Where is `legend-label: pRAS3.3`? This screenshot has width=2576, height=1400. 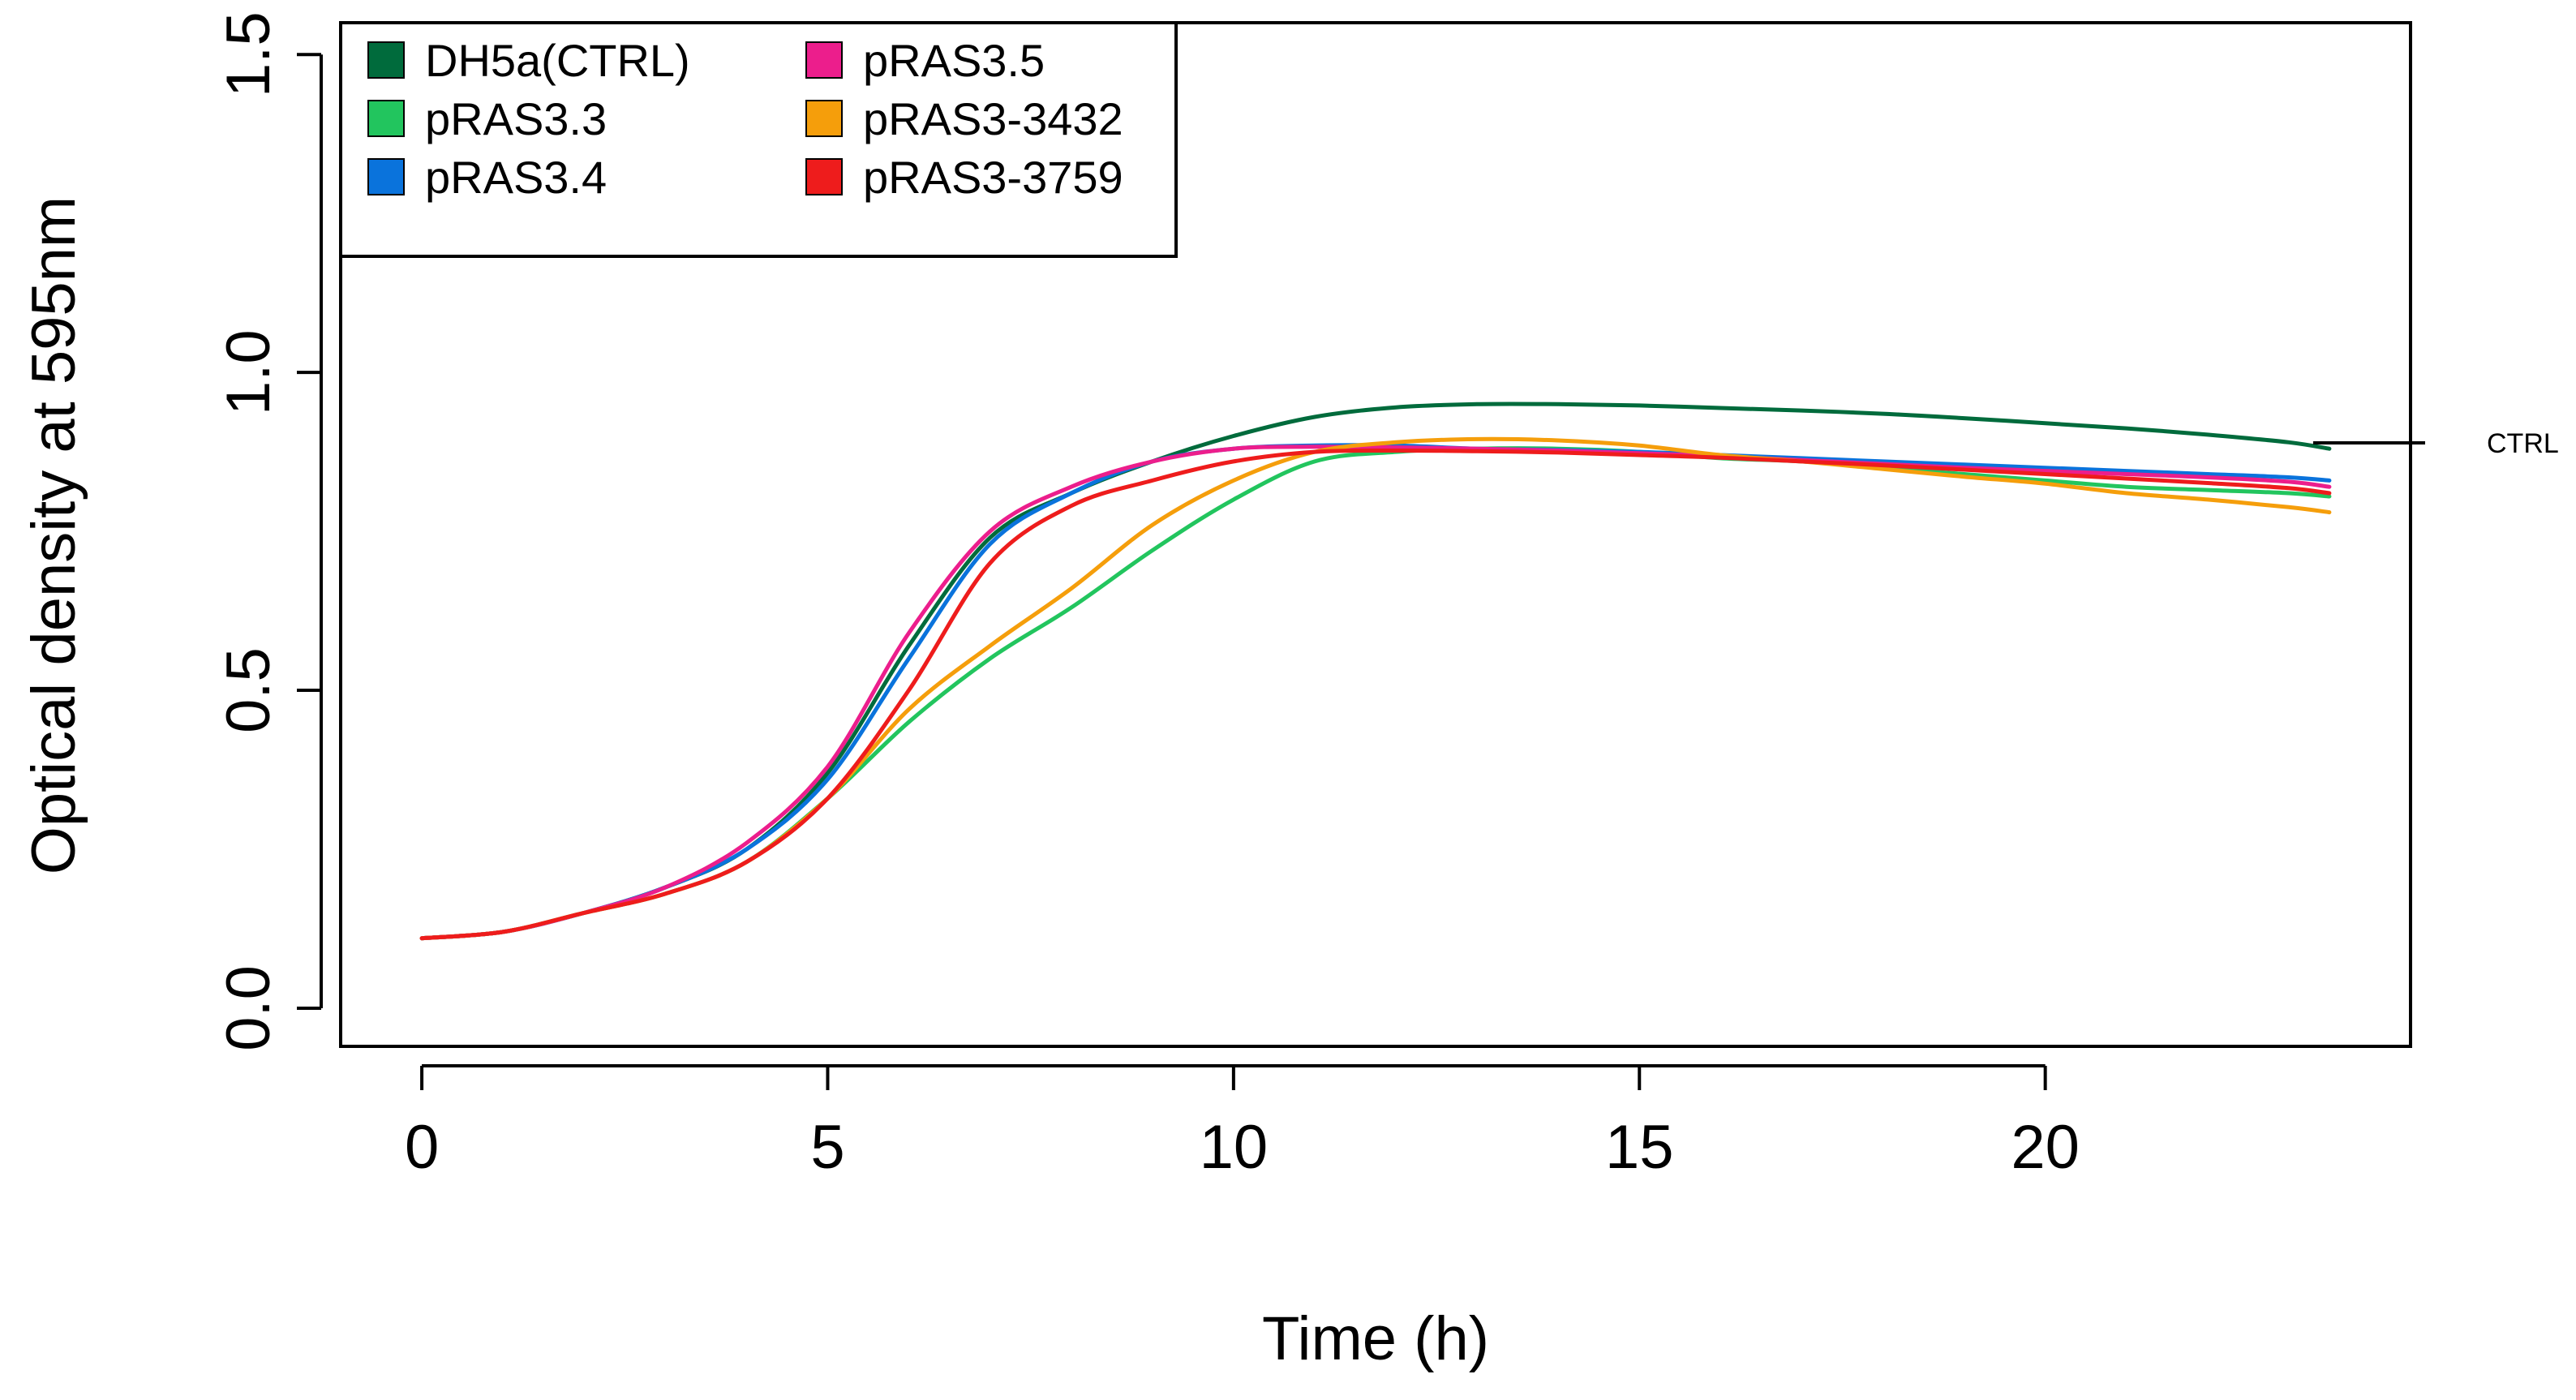 legend-label: pRAS3.3 is located at coordinates (516, 118).